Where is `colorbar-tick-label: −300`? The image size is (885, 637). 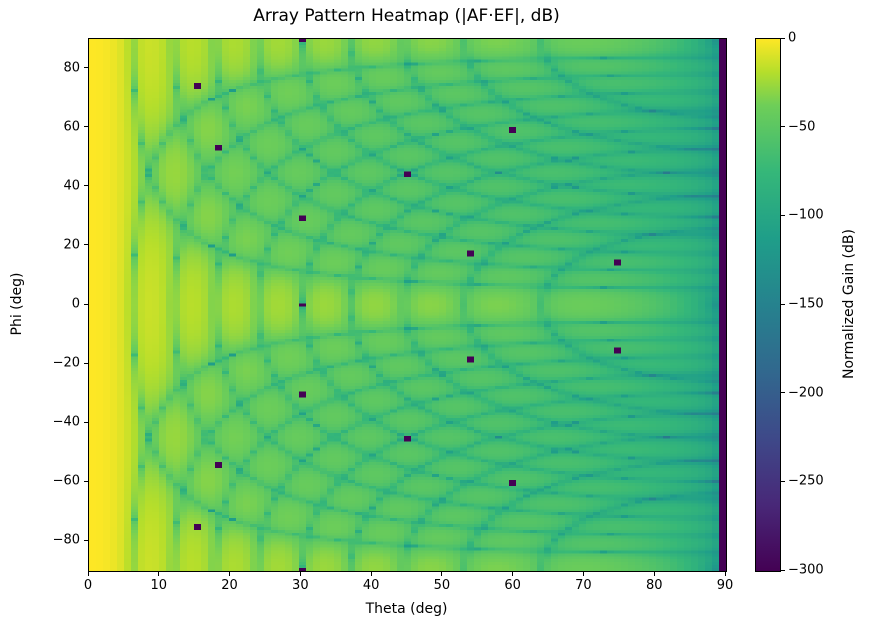 colorbar-tick-label: −300 is located at coordinates (806, 570).